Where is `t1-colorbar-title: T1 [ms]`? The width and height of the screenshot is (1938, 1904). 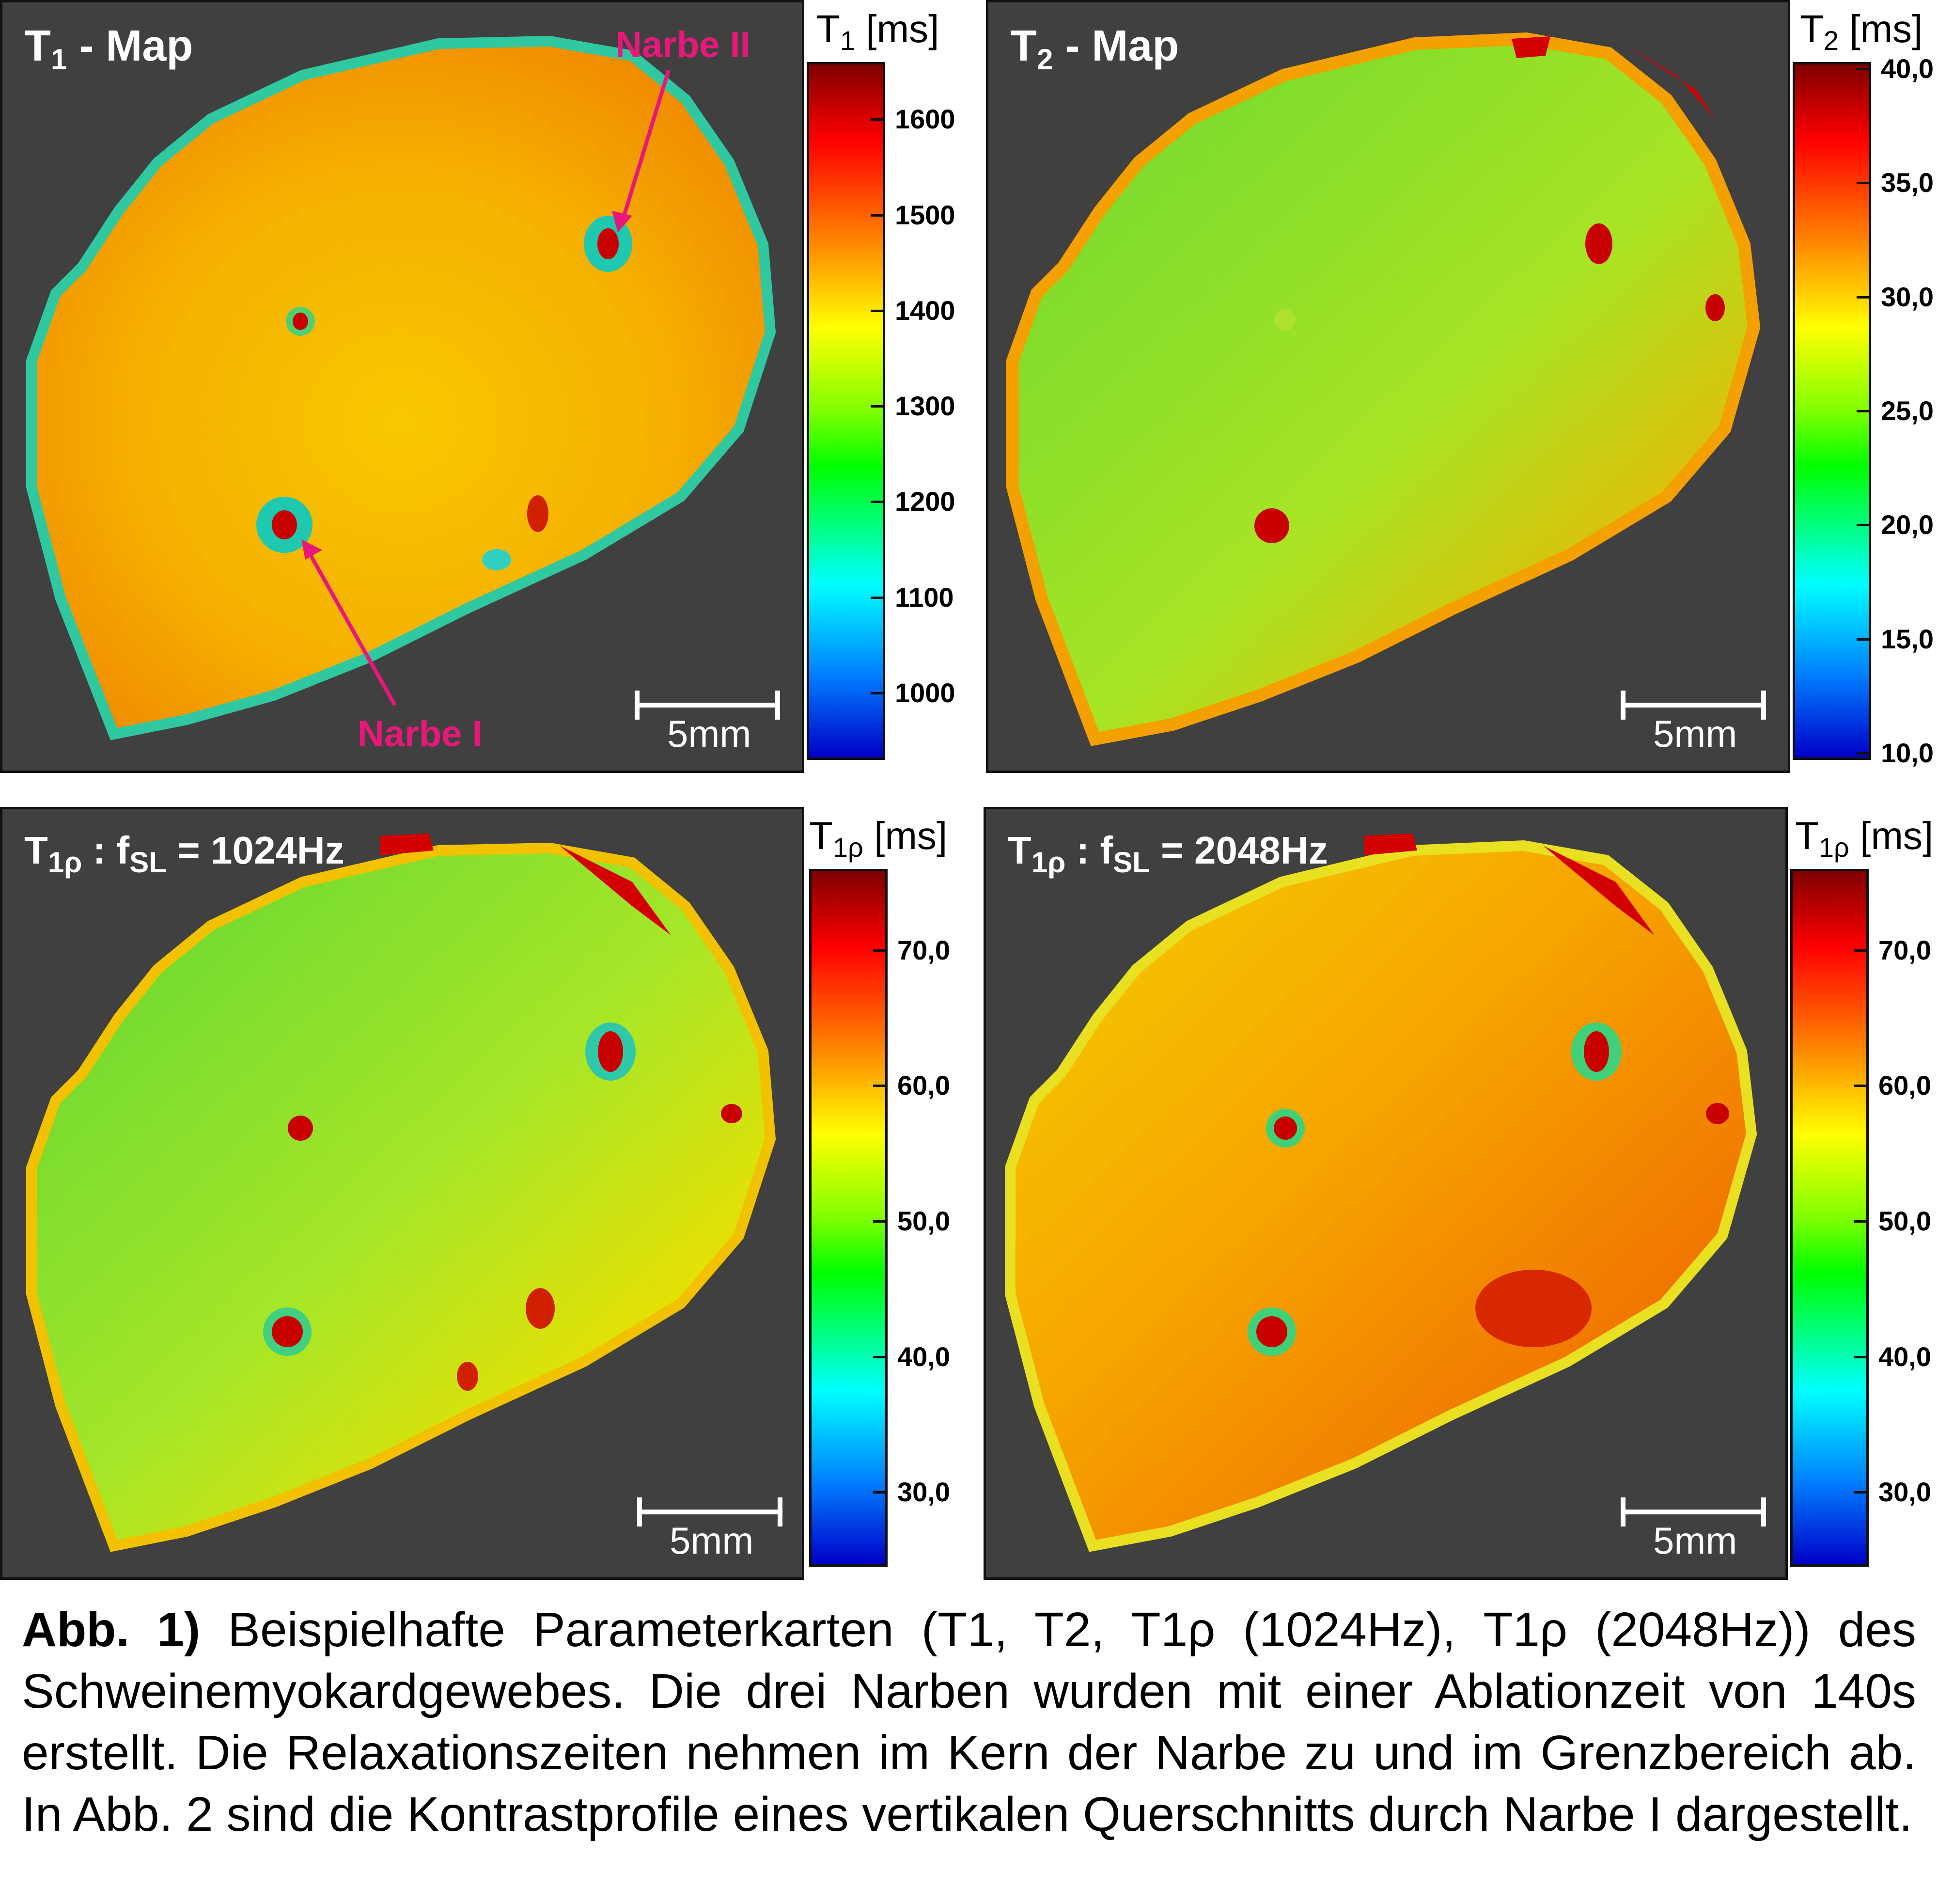 t1-colorbar-title: T1 [ms] is located at coordinates (877, 31).